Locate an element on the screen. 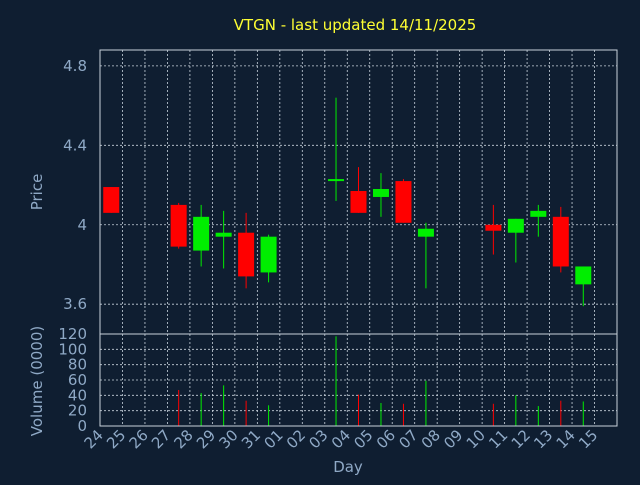  price-tick-label: 4.8 is located at coordinates (75, 66).